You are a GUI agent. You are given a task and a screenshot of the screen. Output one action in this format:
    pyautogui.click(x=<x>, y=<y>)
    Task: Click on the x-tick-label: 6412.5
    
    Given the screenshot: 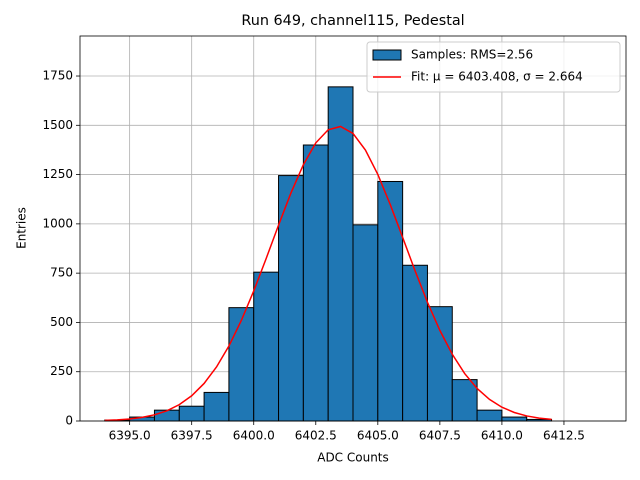 What is the action you would take?
    pyautogui.click(x=564, y=436)
    